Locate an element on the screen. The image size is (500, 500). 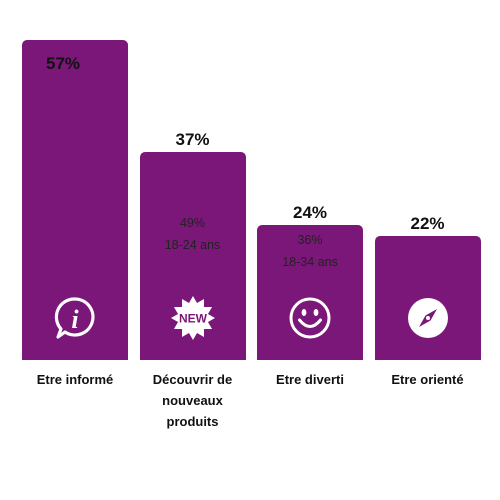
new-badge-icon: NEW is located at coordinates (193, 318).